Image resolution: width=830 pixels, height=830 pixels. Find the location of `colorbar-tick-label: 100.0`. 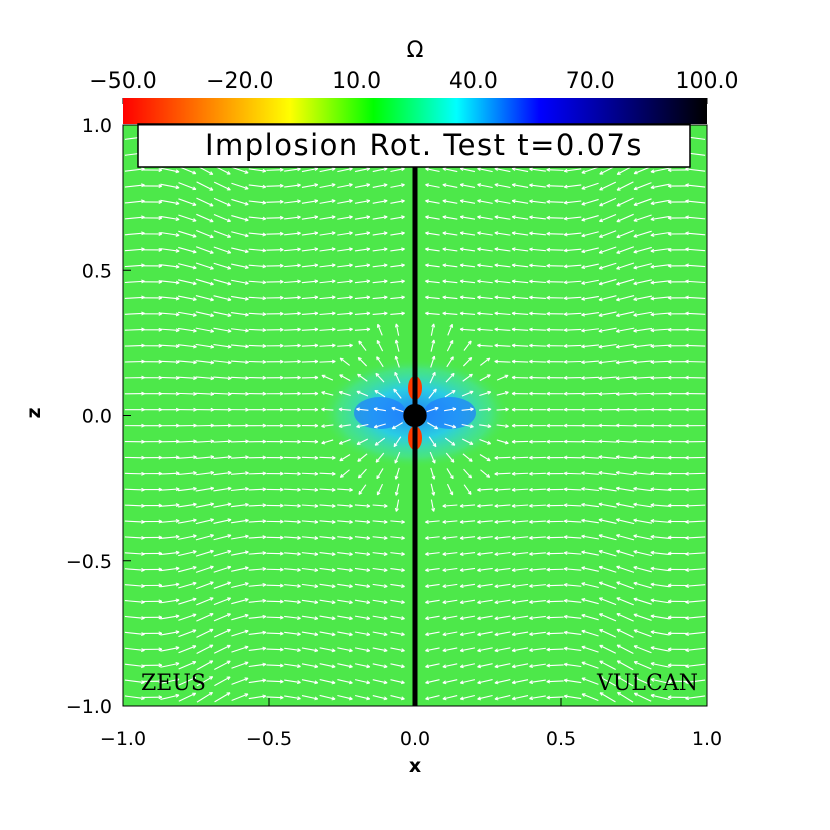

colorbar-tick-label: 100.0 is located at coordinates (707, 81).